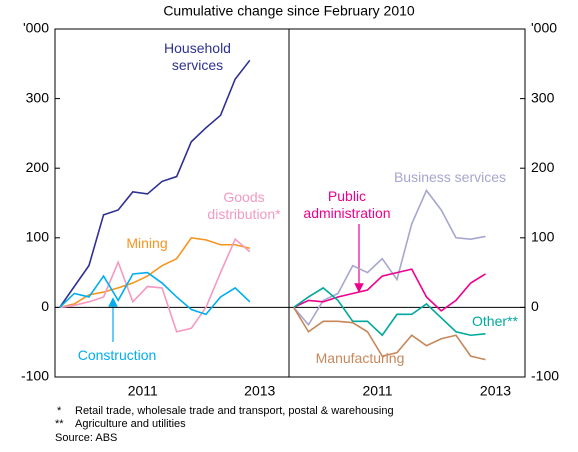 This screenshot has height=452, width=578. I want to click on chart-title: Cumulative change since February 2010, so click(289, 11).